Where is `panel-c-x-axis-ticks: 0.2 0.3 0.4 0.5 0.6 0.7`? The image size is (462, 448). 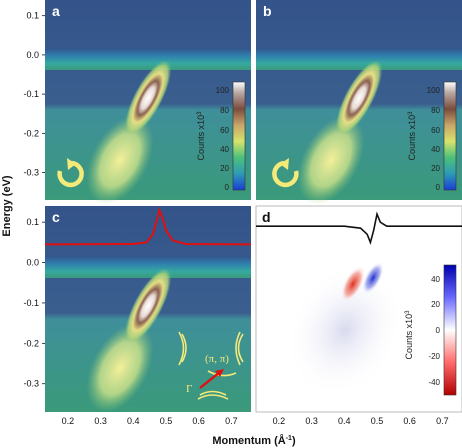 panel-c-x-axis-ticks: 0.2 0.3 0.4 0.5 0.6 0.7 is located at coordinates (150, 421).